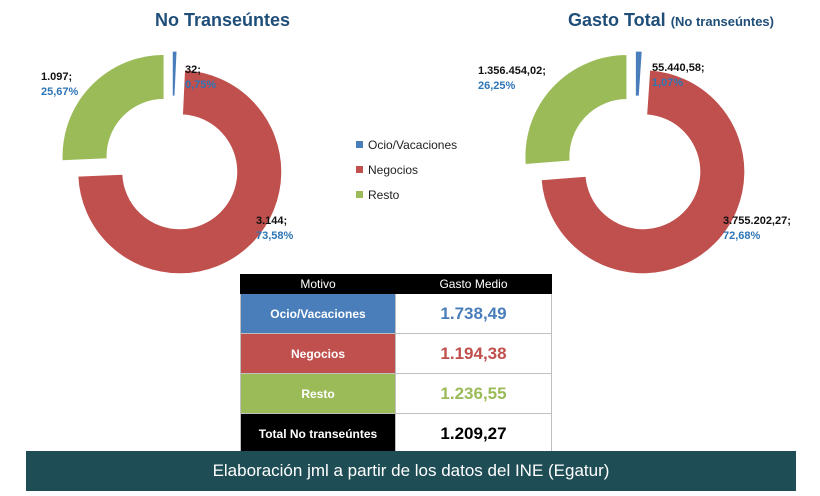 The height and width of the screenshot is (496, 820). What do you see at coordinates (473, 433) in the screenshot?
I see `cell-gasto-total: 1.209,27` at bounding box center [473, 433].